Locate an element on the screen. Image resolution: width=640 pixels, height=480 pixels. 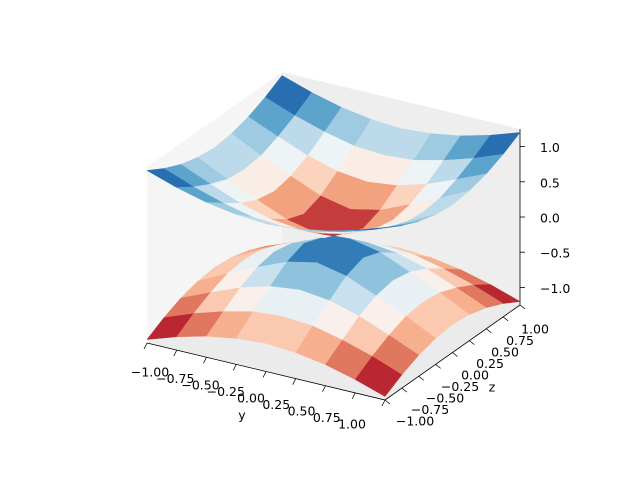
x-tick-label: −0.75 is located at coordinates (175, 378).